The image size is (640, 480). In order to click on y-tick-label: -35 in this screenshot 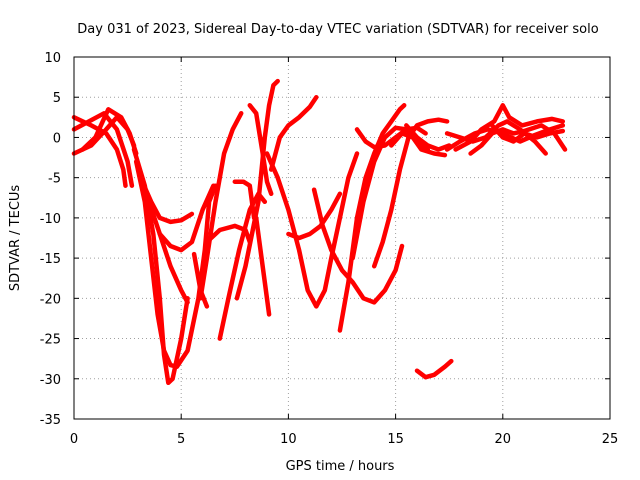, I will do `click(50, 420)`.